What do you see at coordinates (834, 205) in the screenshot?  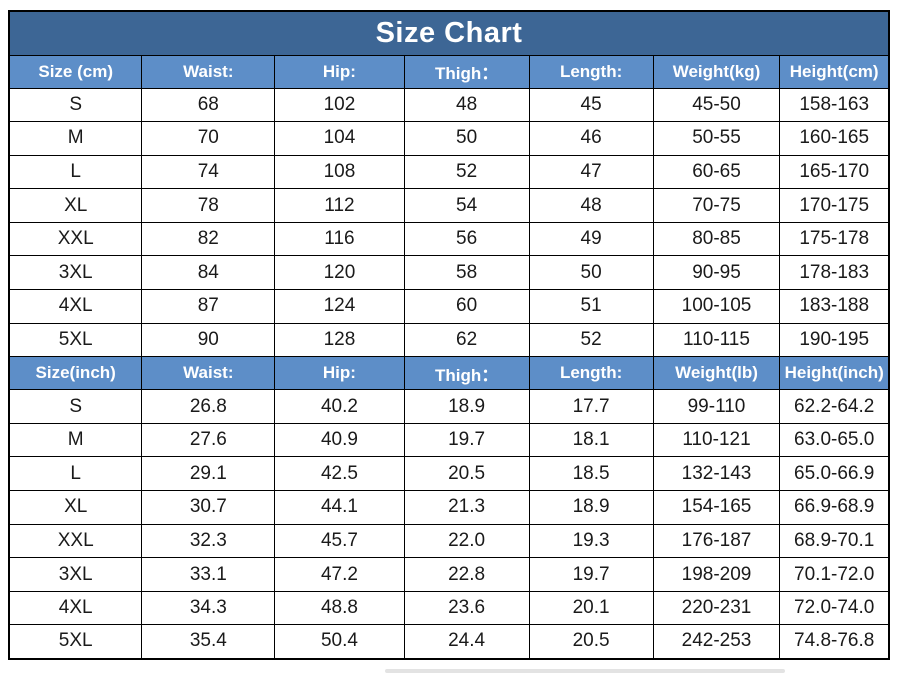 I see `value-cell: 170-175` at bounding box center [834, 205].